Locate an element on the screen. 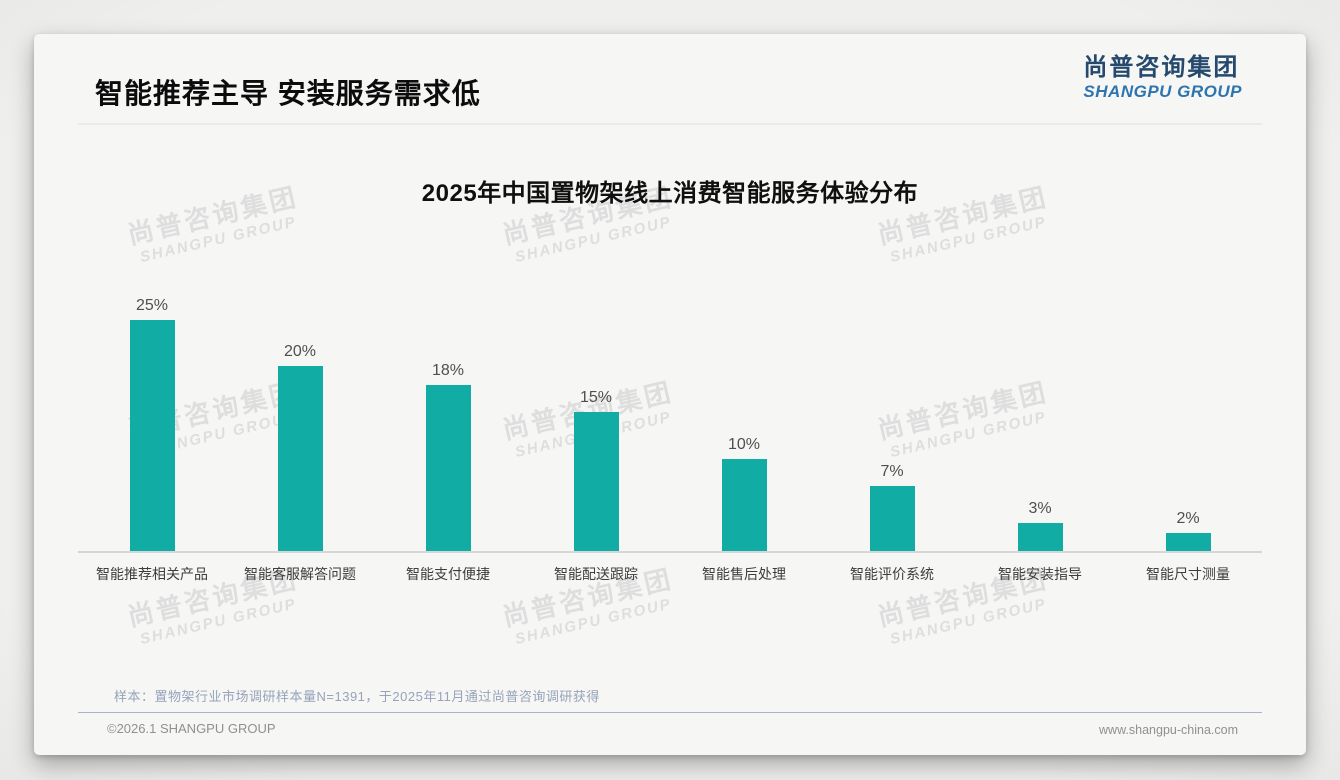  category-label: 智能配送跟踪 is located at coordinates (596, 574).